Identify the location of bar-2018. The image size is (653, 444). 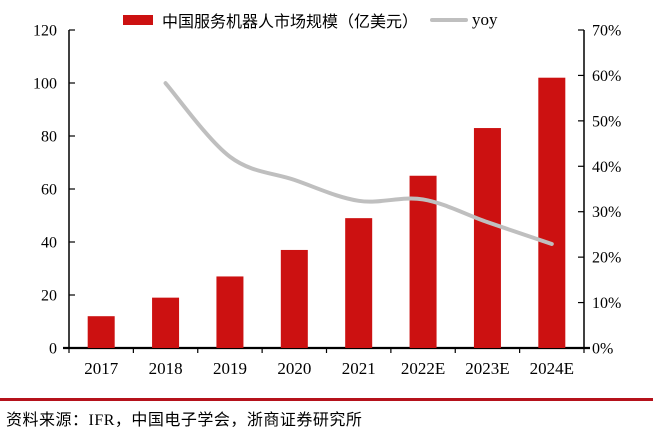
(166, 322).